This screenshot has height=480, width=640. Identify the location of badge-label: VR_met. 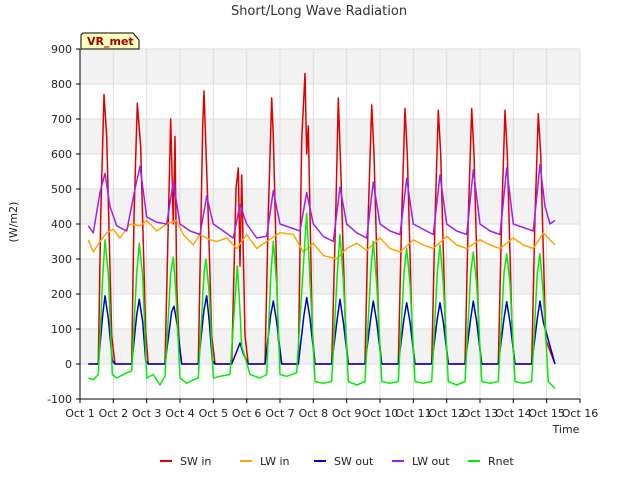
(110, 41).